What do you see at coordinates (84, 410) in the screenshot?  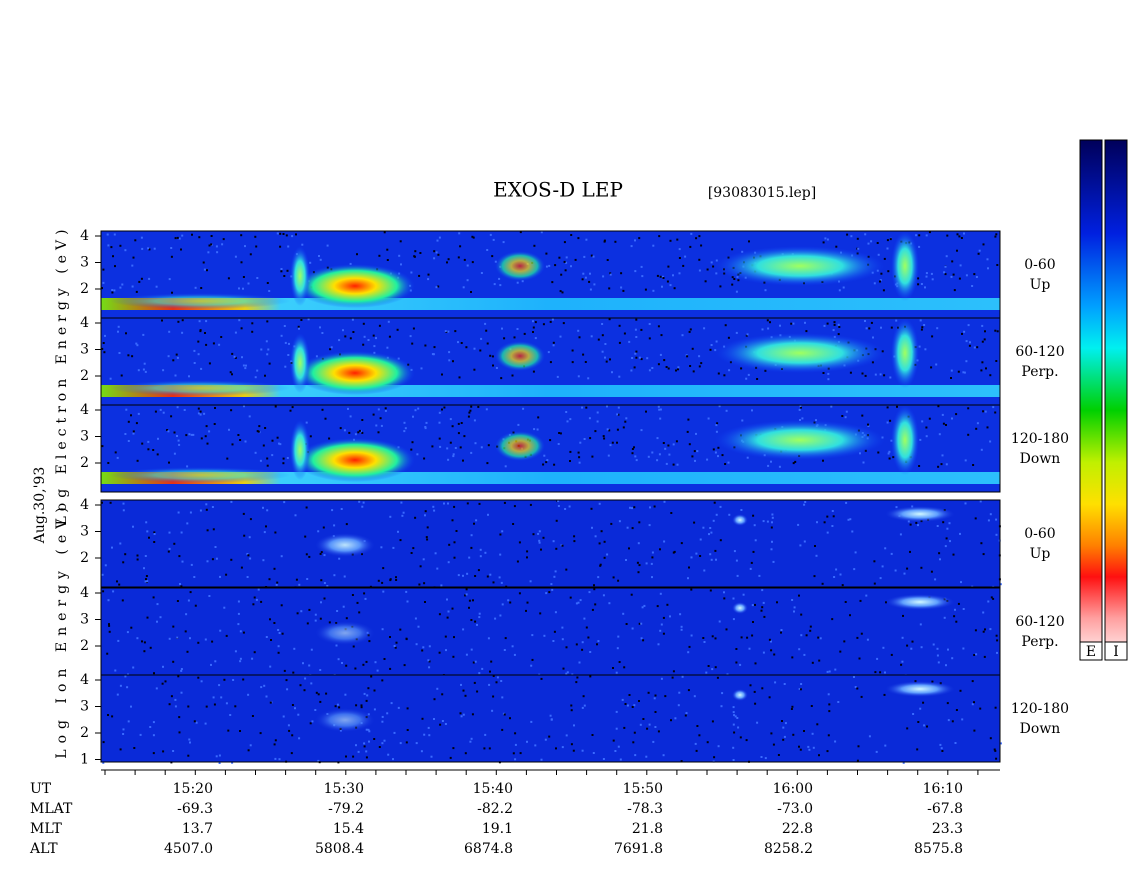 I see `y-tick-label: 4` at bounding box center [84, 410].